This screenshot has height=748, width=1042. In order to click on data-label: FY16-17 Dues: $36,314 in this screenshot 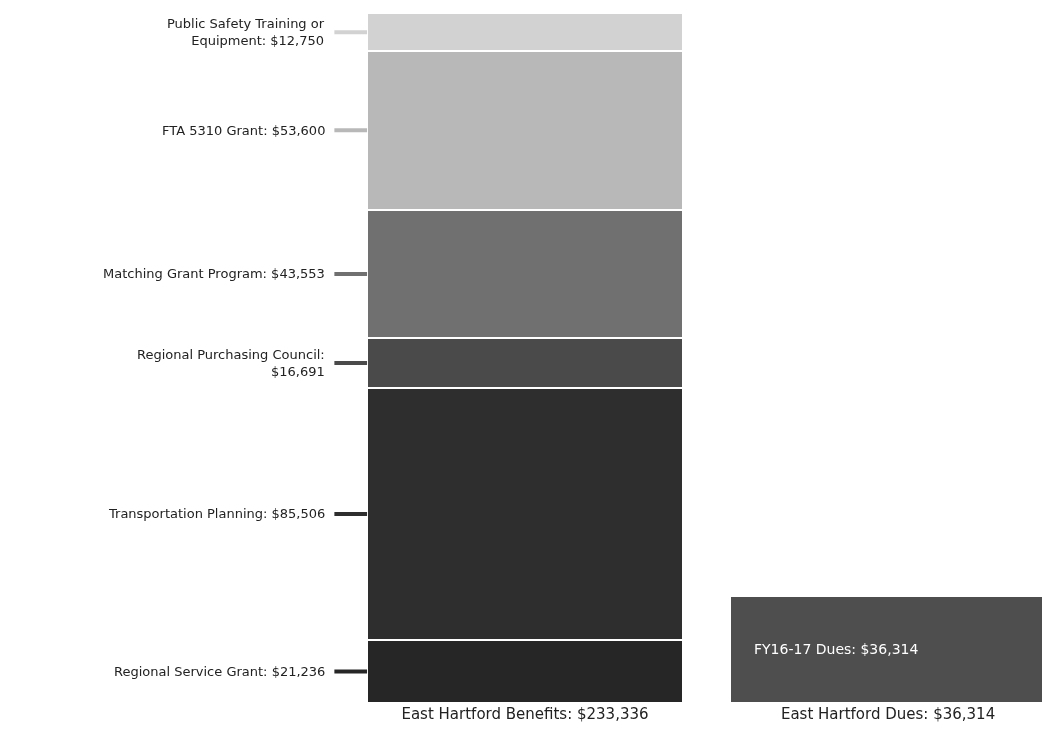, I will do `click(836, 649)`.